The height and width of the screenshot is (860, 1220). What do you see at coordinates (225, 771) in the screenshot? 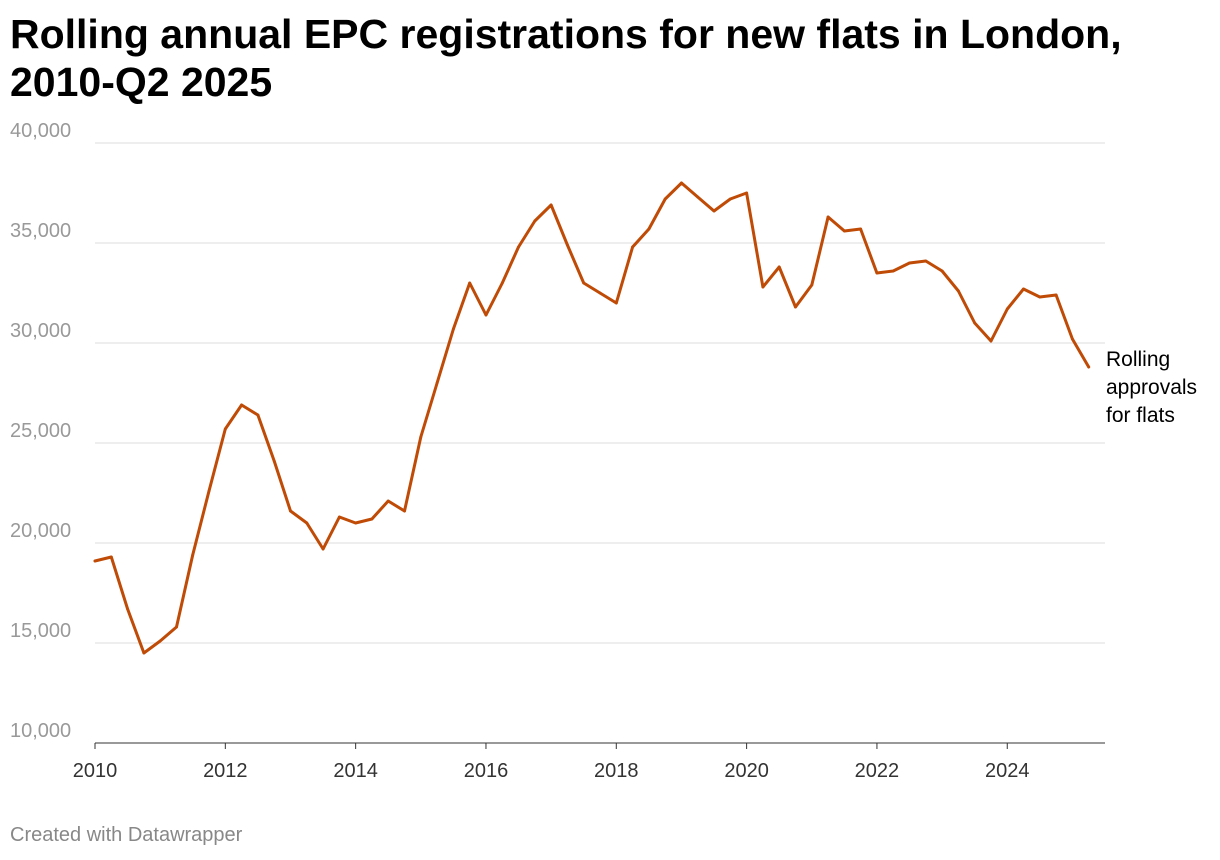
I see `x-tick-label: 2012` at bounding box center [225, 771].